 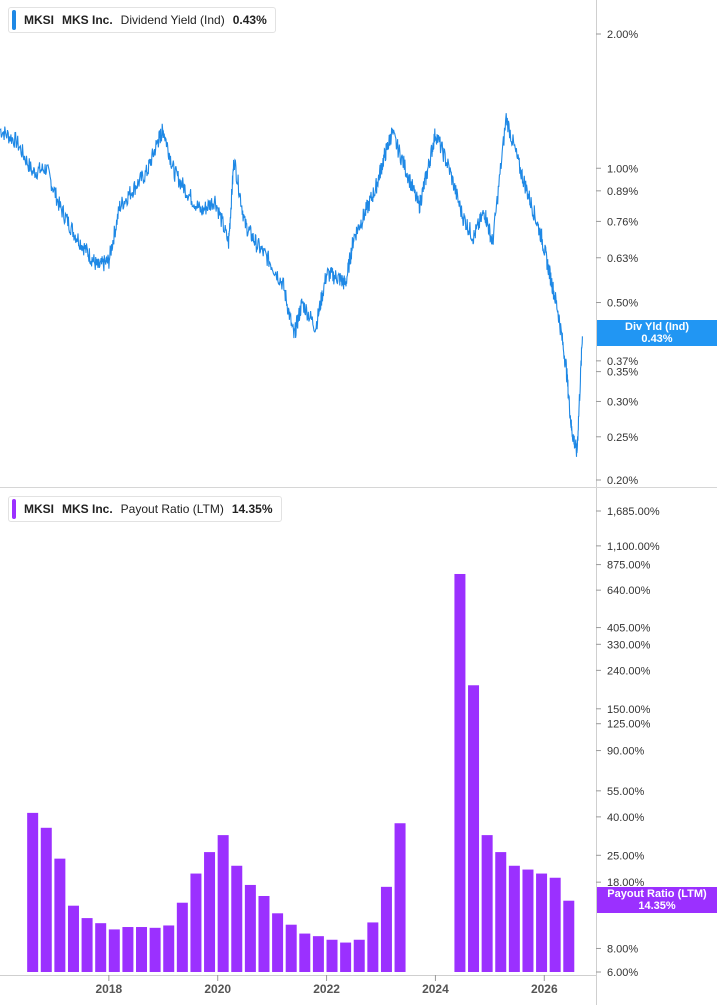 I want to click on x-tick-label: 2024, so click(x=435, y=989).